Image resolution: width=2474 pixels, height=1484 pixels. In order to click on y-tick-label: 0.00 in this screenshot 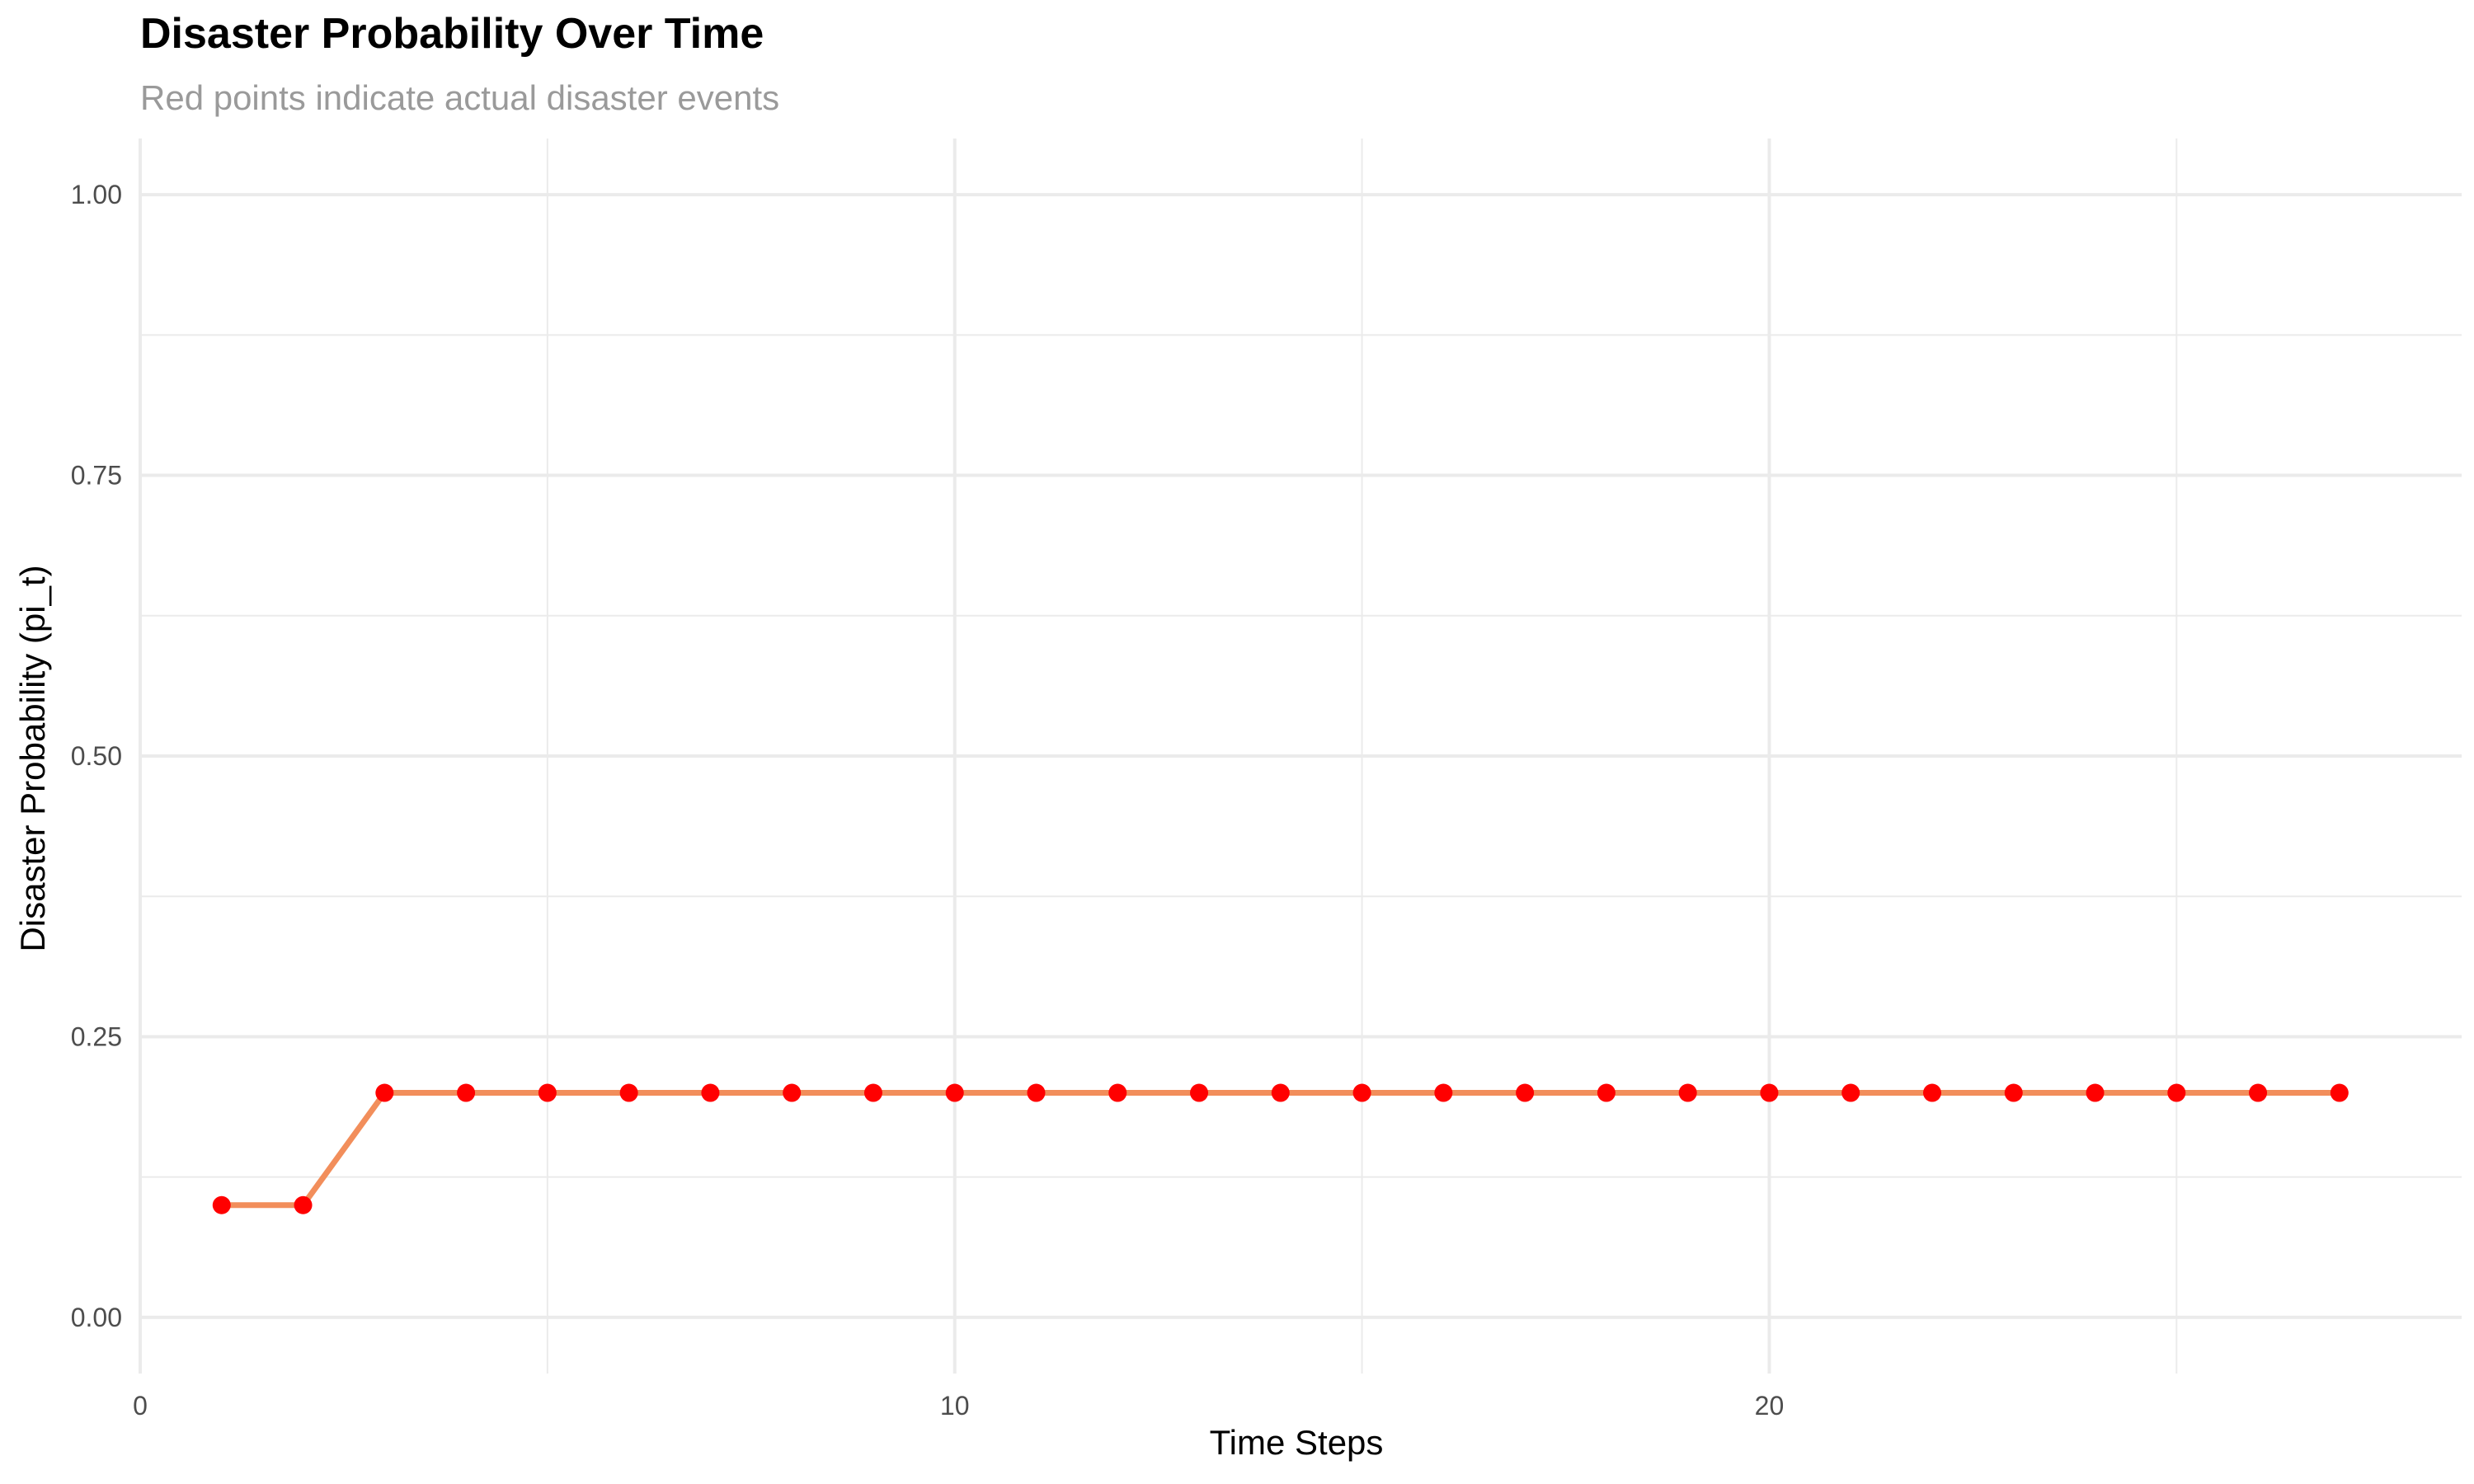, I will do `click(96, 1317)`.